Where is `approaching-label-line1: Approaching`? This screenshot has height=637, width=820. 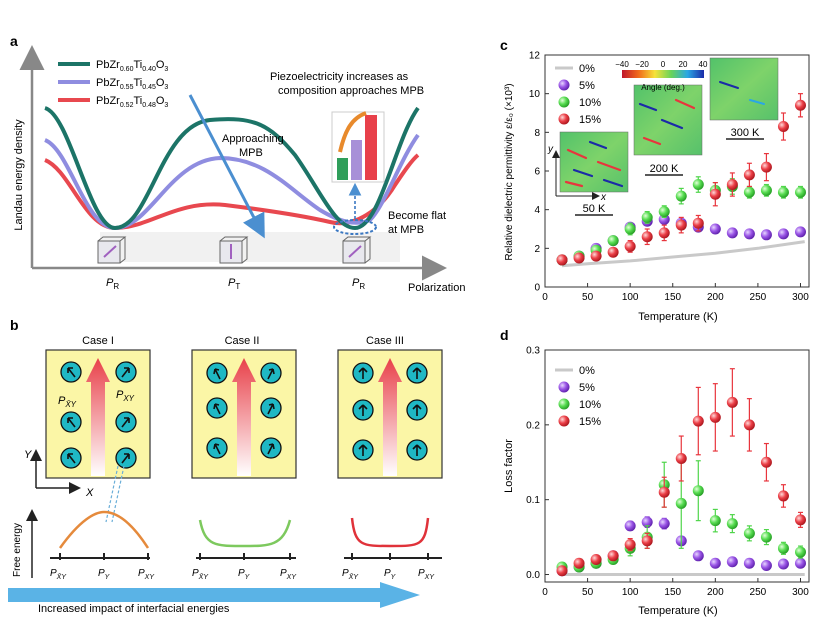 approaching-label-line1: Approaching is located at coordinates (253, 139).